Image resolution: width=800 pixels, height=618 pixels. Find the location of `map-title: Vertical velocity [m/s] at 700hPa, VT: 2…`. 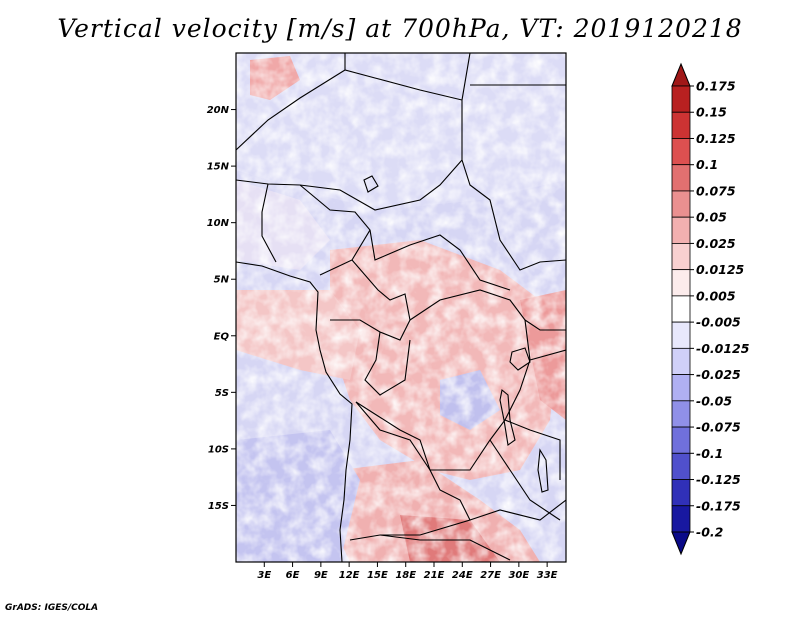

map-title: Vertical velocity [m/s] at 700hPa, VT: 2… is located at coordinates (400, 28).